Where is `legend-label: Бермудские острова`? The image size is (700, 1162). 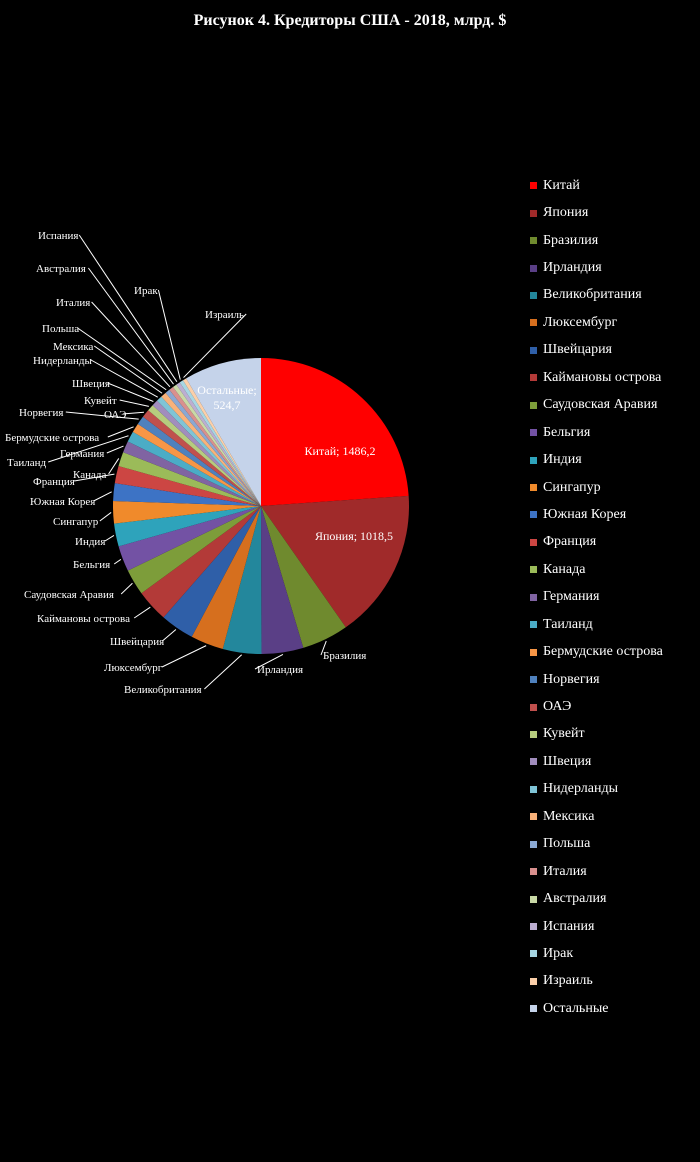 legend-label: Бермудские острова is located at coordinates (603, 652).